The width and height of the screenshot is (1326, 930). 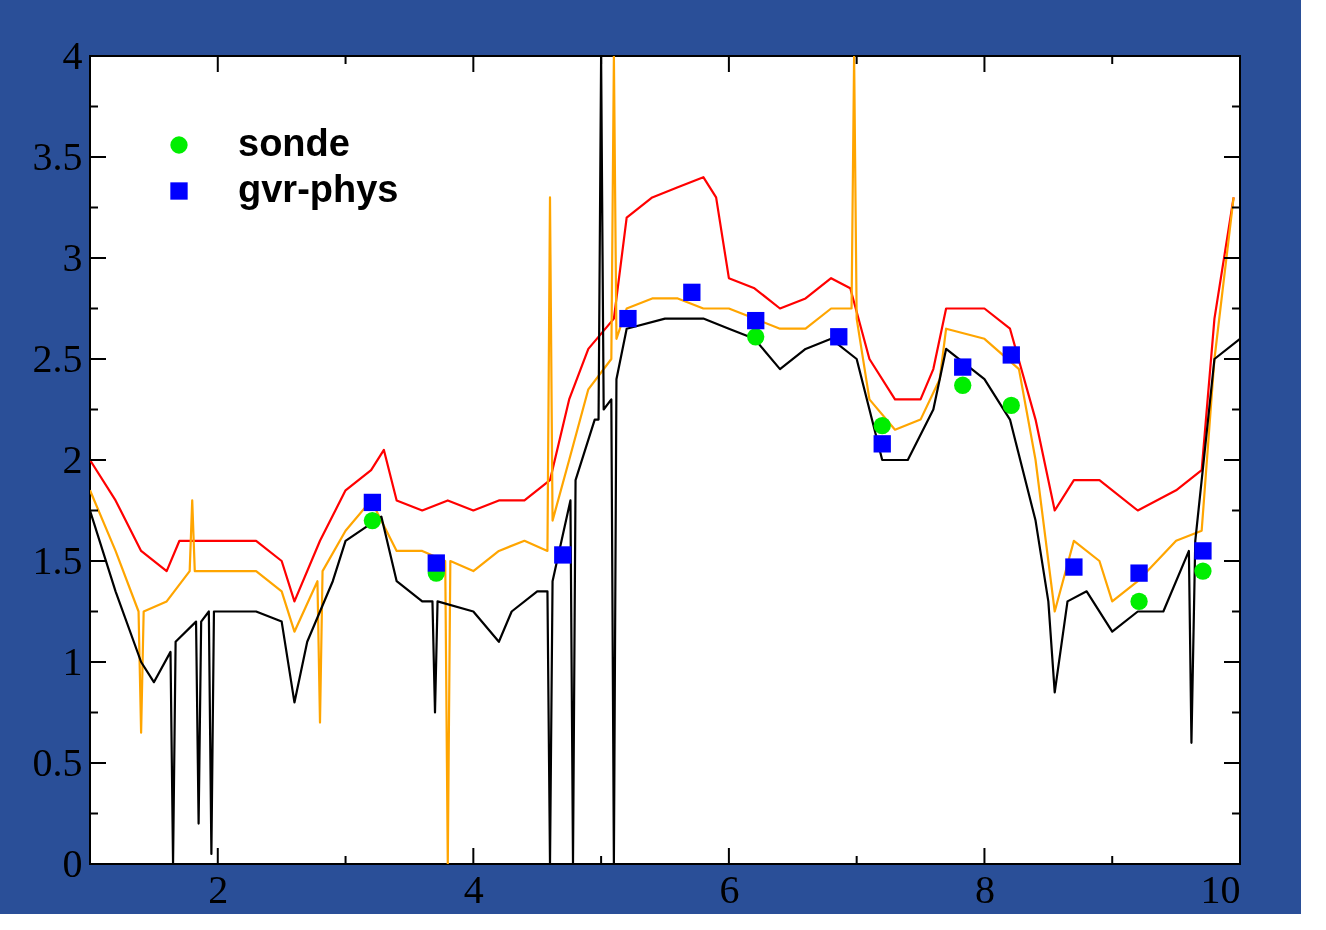 What do you see at coordinates (318, 189) in the screenshot?
I see `legend-label: gvr-phys` at bounding box center [318, 189].